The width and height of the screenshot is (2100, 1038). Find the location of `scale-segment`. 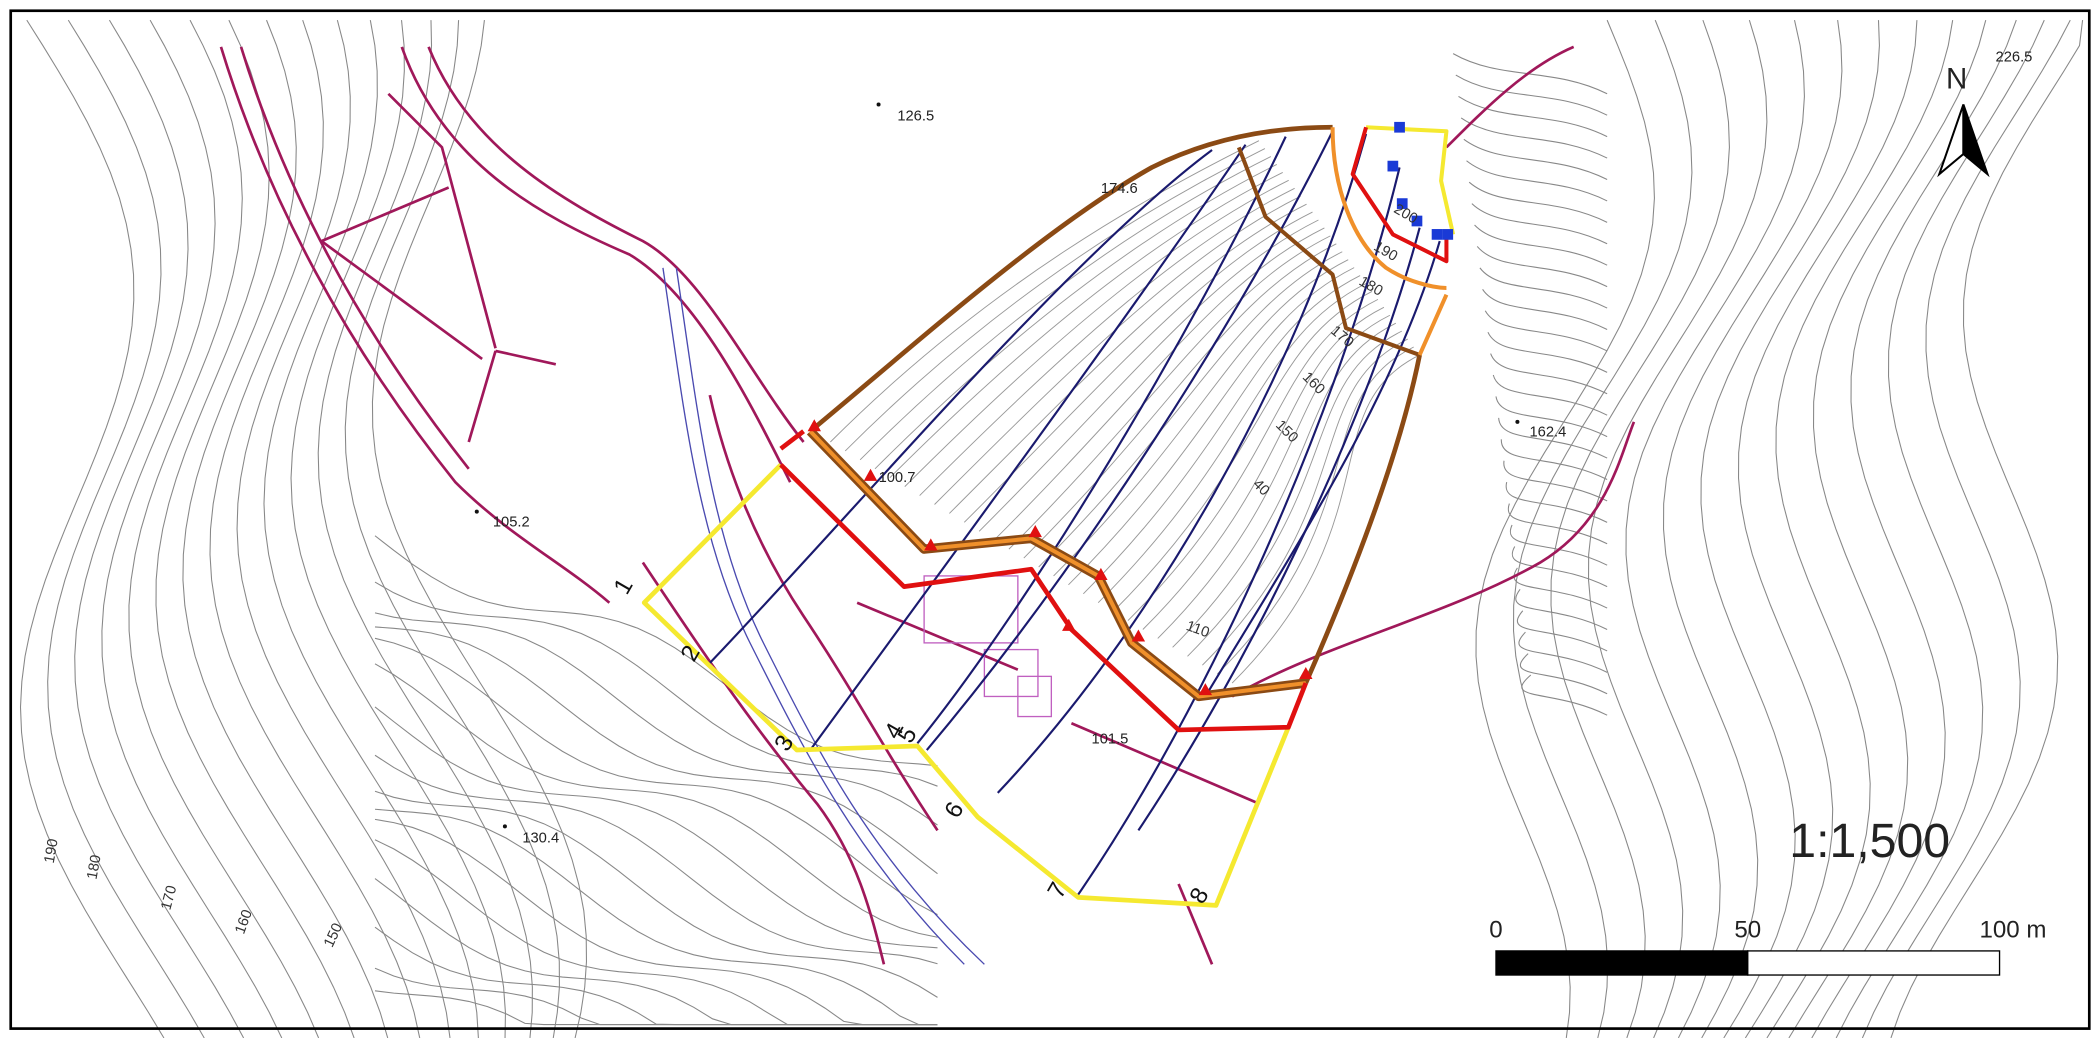

scale-segment is located at coordinates (1622, 963).